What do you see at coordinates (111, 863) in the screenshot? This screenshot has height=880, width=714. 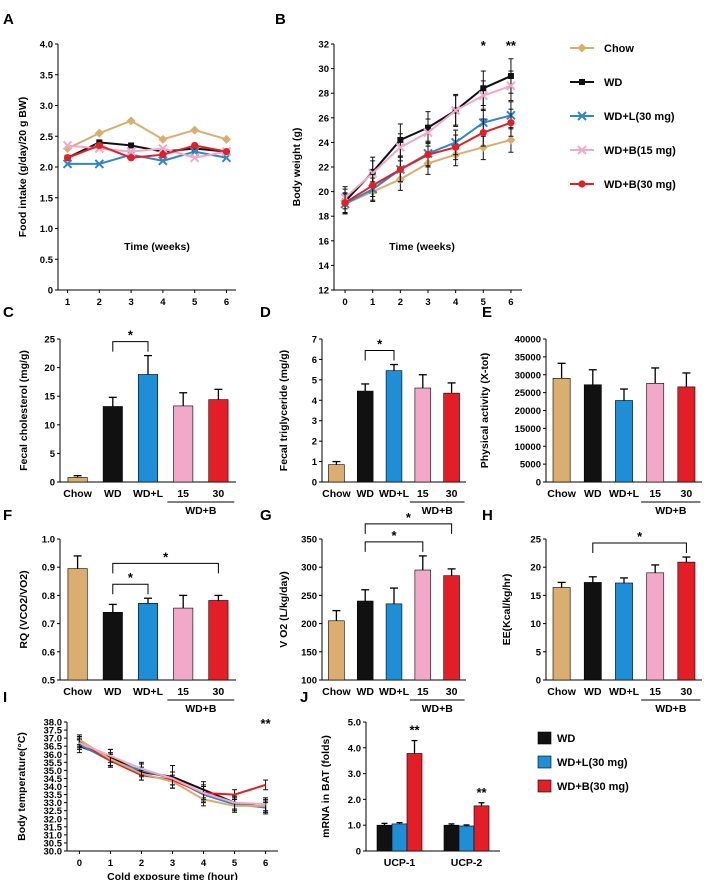 I see `panel-I-x-tick-label: 1` at bounding box center [111, 863].